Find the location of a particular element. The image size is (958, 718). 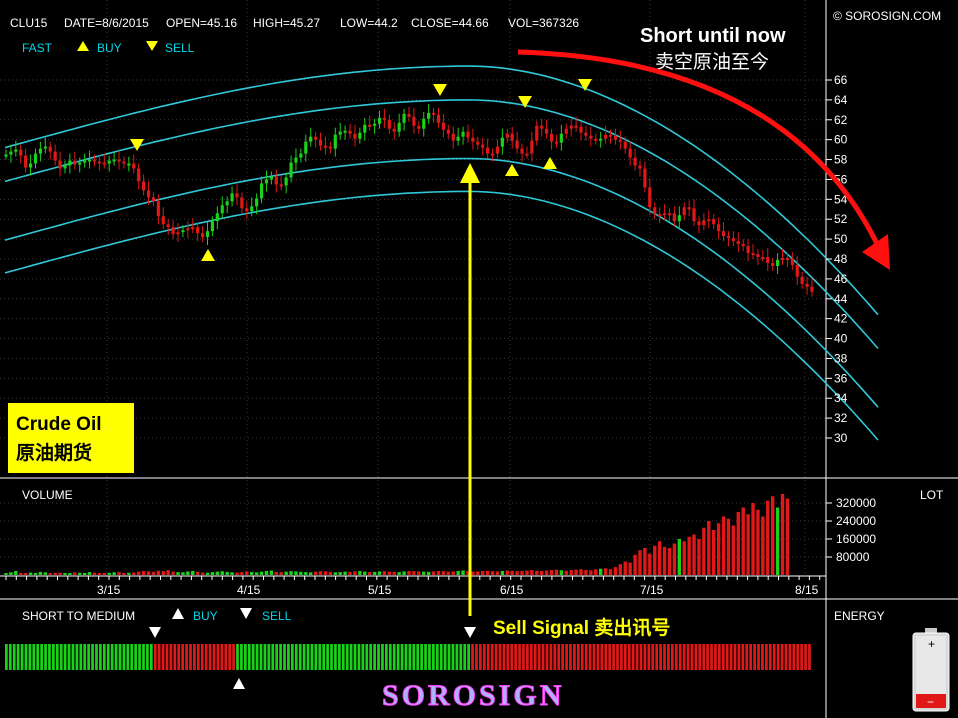

date-label: DATE=8/6/2015 is located at coordinates (106, 23).